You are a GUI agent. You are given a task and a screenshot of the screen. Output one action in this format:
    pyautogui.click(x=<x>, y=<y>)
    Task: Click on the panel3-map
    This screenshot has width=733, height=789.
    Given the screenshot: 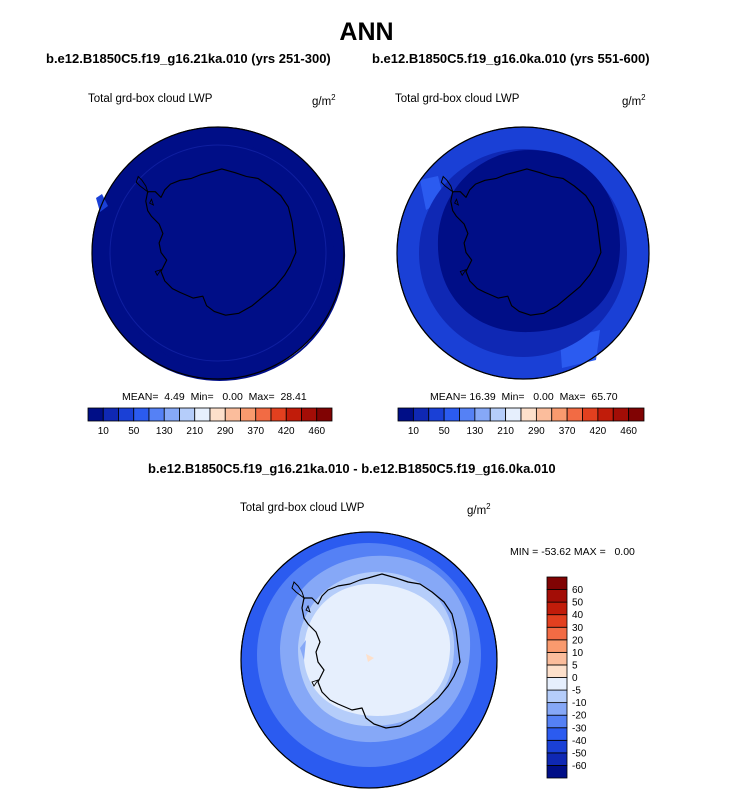 What is the action you would take?
    pyautogui.click(x=369, y=660)
    